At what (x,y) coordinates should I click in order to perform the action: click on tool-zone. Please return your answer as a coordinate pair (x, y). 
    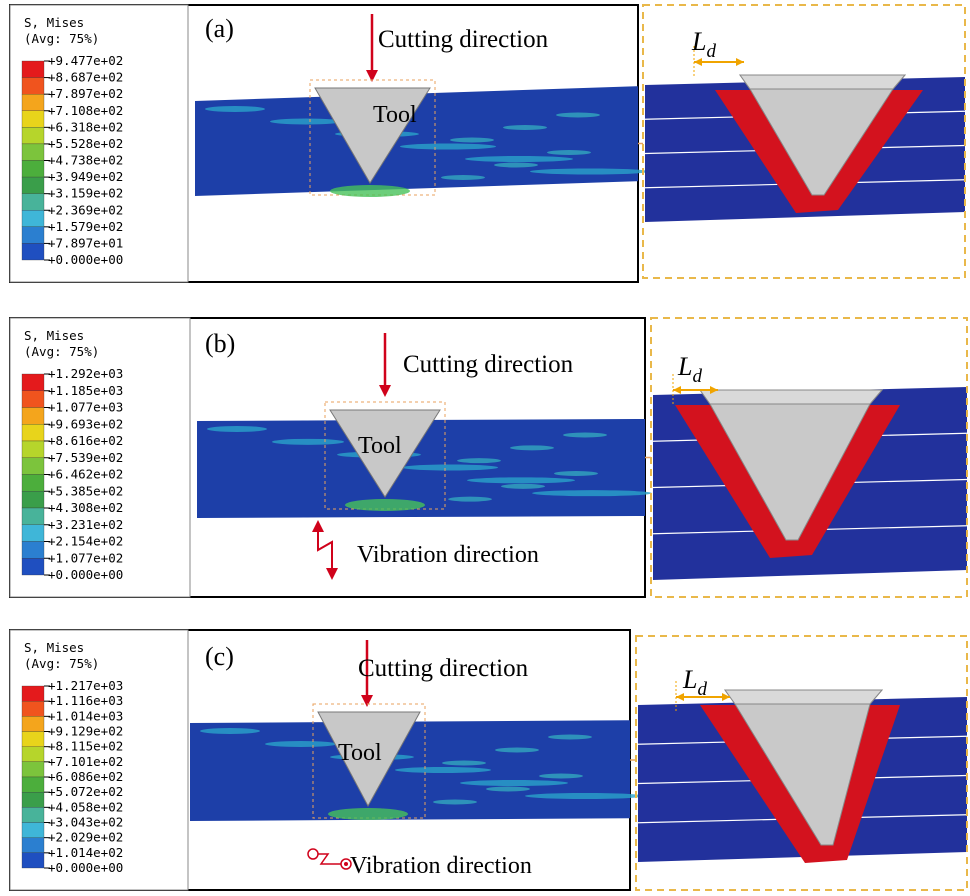
    Looking at the image, I should click on (385, 455).